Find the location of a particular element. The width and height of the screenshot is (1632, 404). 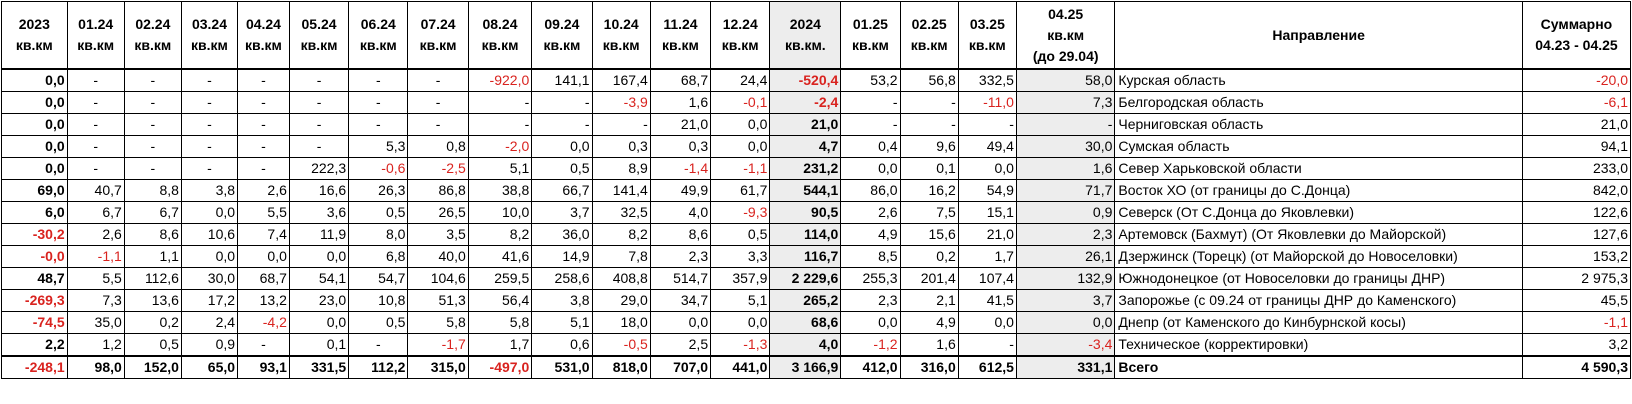

total-cell: 4 590,3 is located at coordinates (1576, 367).